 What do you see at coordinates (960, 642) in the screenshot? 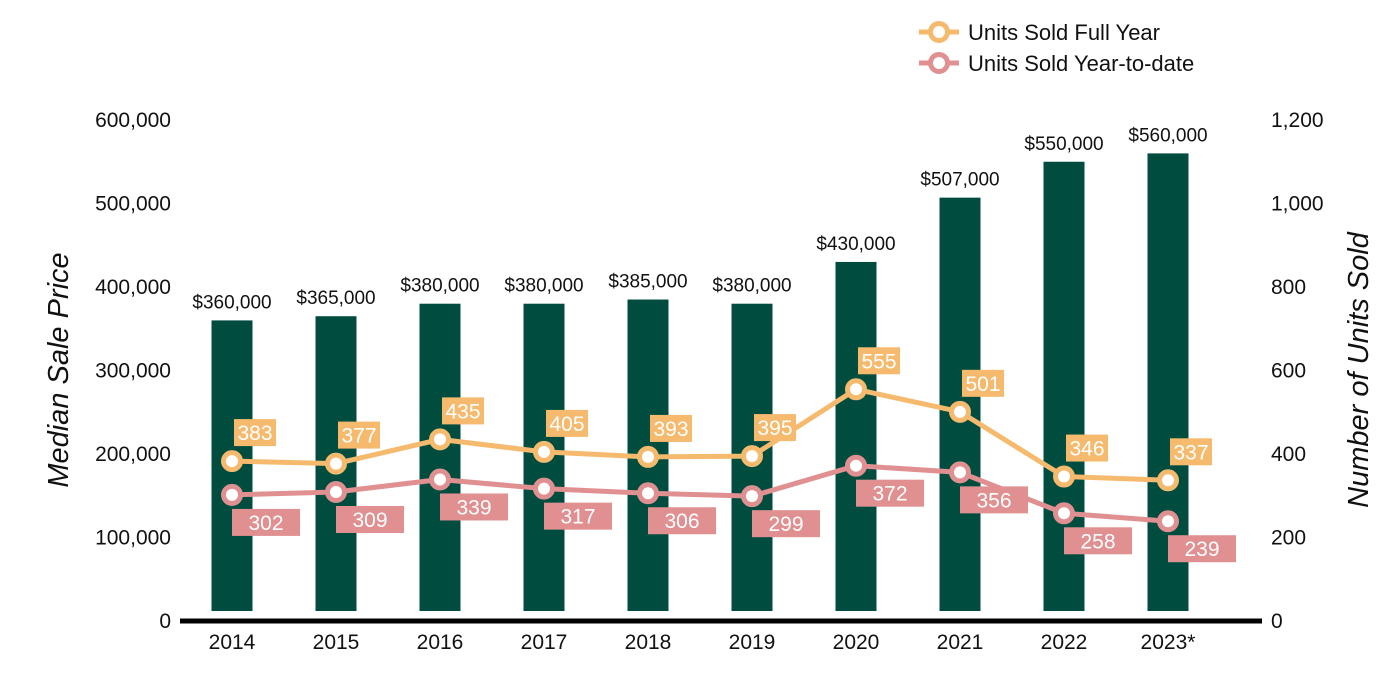
I see `x-tick-label: 2021` at bounding box center [960, 642].